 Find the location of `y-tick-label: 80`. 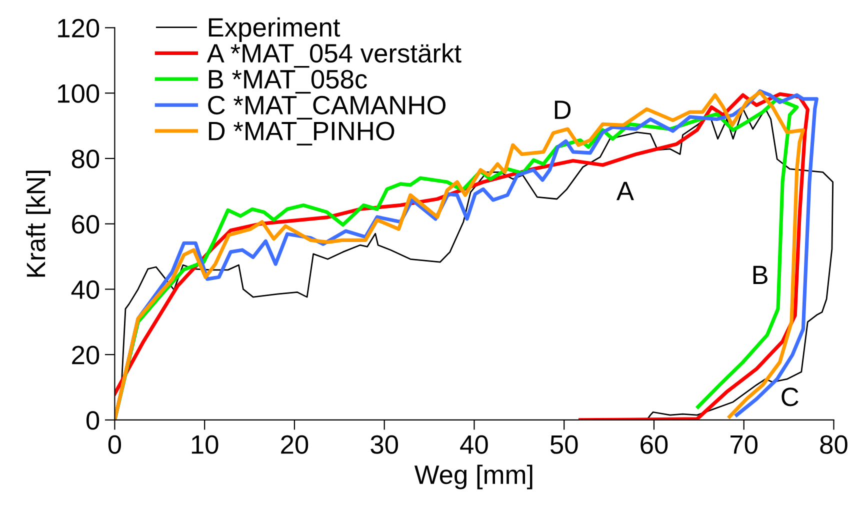

y-tick-label: 80 is located at coordinates (86, 159).